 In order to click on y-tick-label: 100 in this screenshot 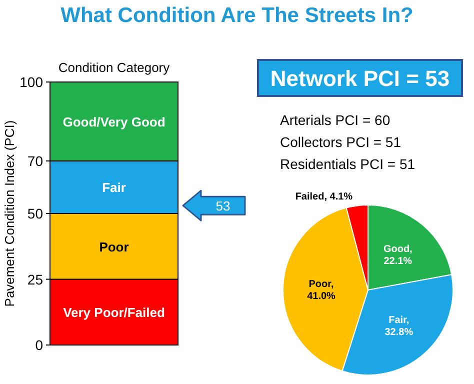, I will do `click(32, 82)`.